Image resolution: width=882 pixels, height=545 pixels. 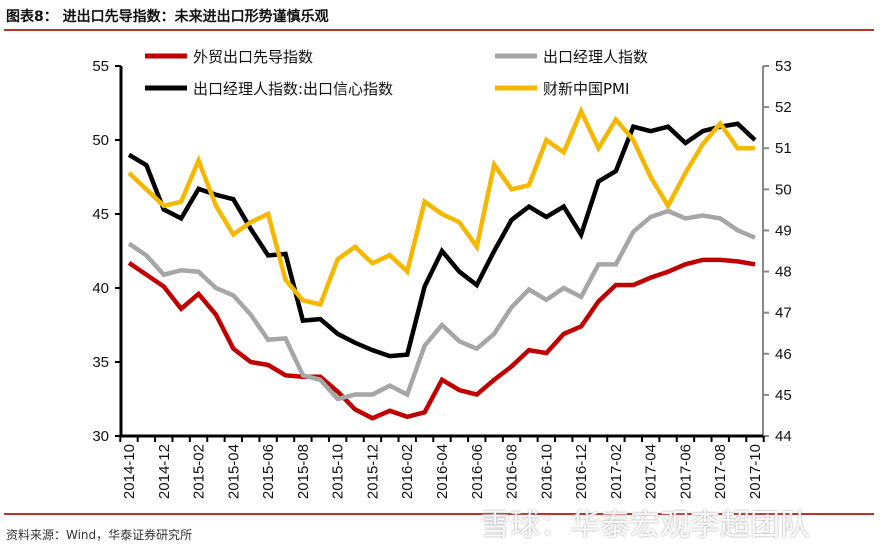 What do you see at coordinates (783, 66) in the screenshot?
I see `right-tick-label: 53` at bounding box center [783, 66].